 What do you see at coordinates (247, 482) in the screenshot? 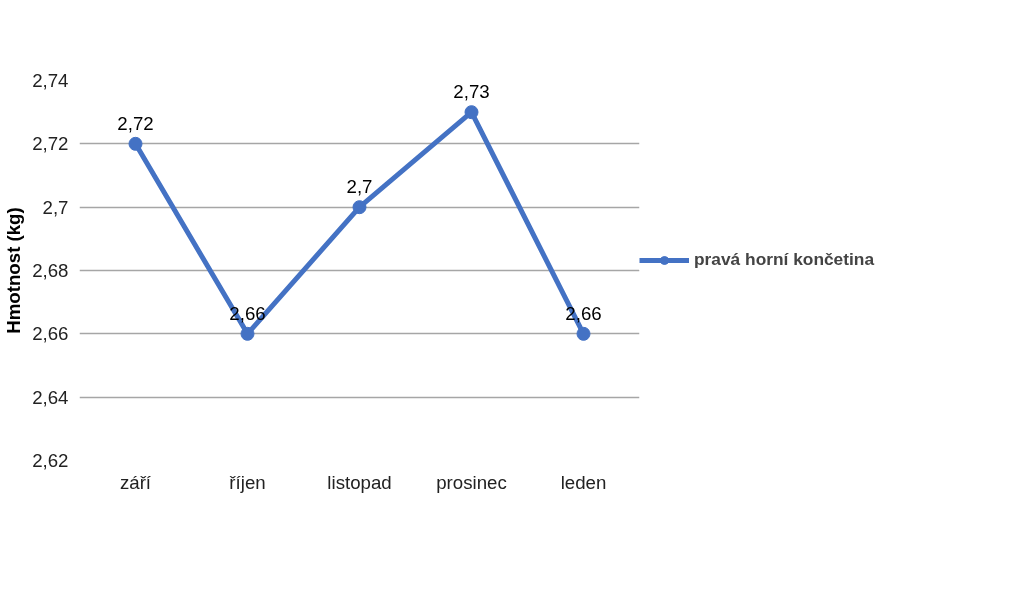
I see `x-tick-label: říjen` at bounding box center [247, 482].